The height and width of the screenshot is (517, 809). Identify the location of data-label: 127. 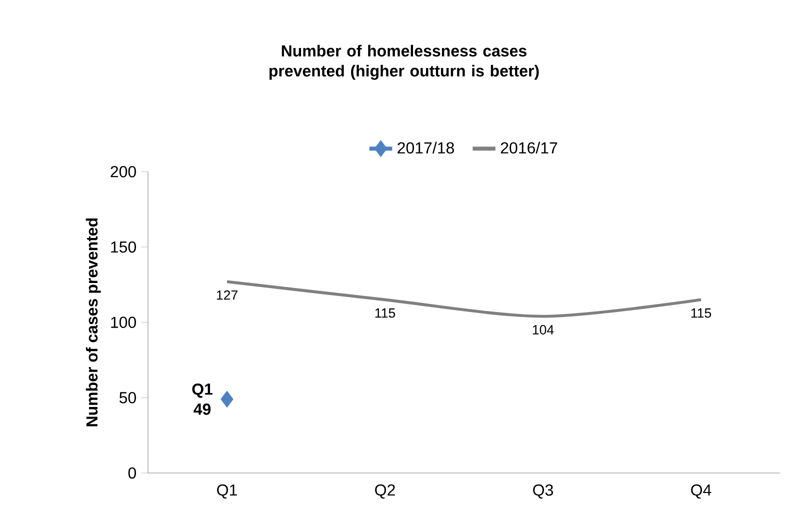
(227, 295).